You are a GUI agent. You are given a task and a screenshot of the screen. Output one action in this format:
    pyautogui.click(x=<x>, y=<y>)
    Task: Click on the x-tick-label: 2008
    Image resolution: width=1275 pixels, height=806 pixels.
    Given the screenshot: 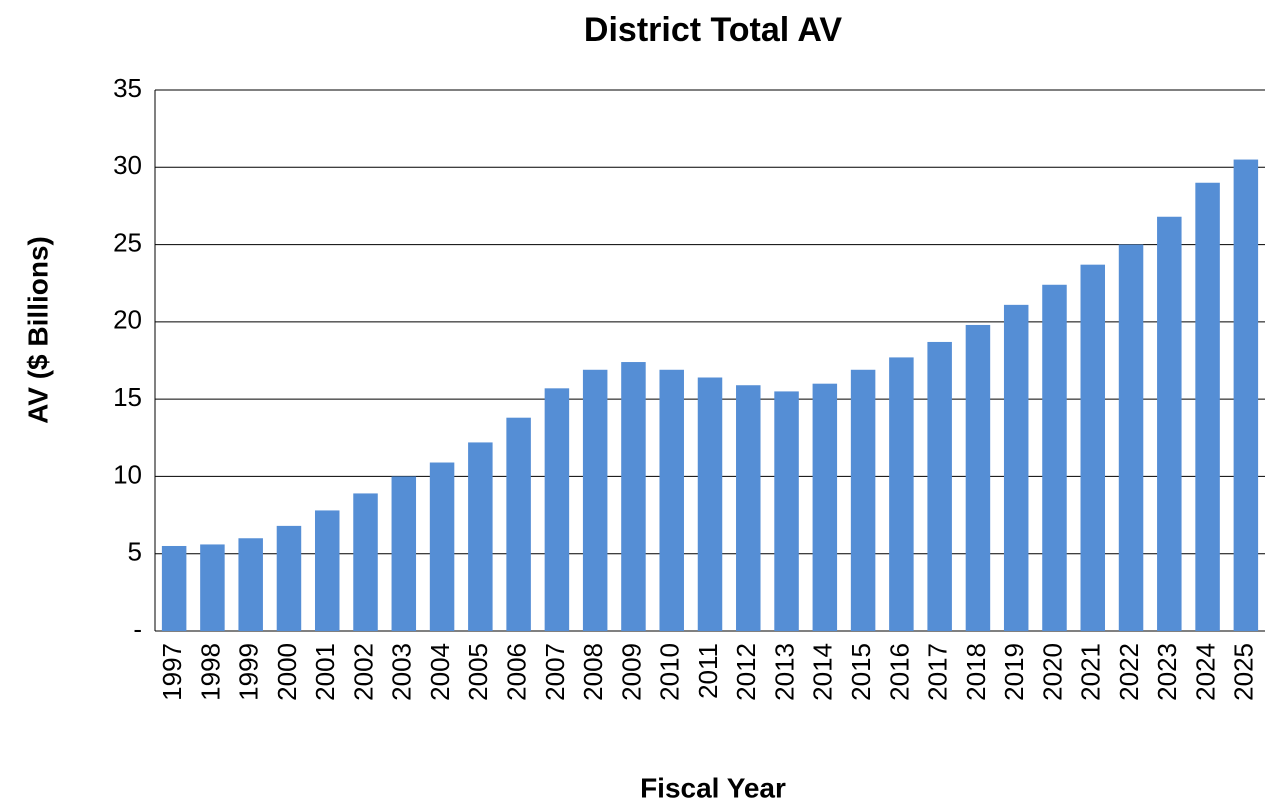 What is the action you would take?
    pyautogui.click(x=593, y=672)
    